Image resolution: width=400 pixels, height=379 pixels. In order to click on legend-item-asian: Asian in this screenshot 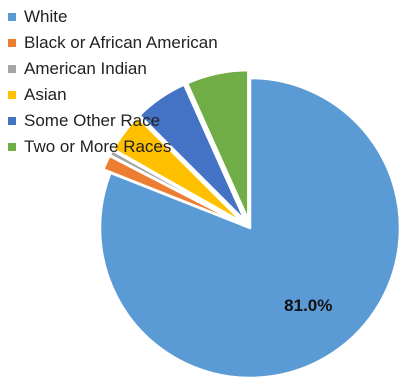, I will do `click(113, 95)`.